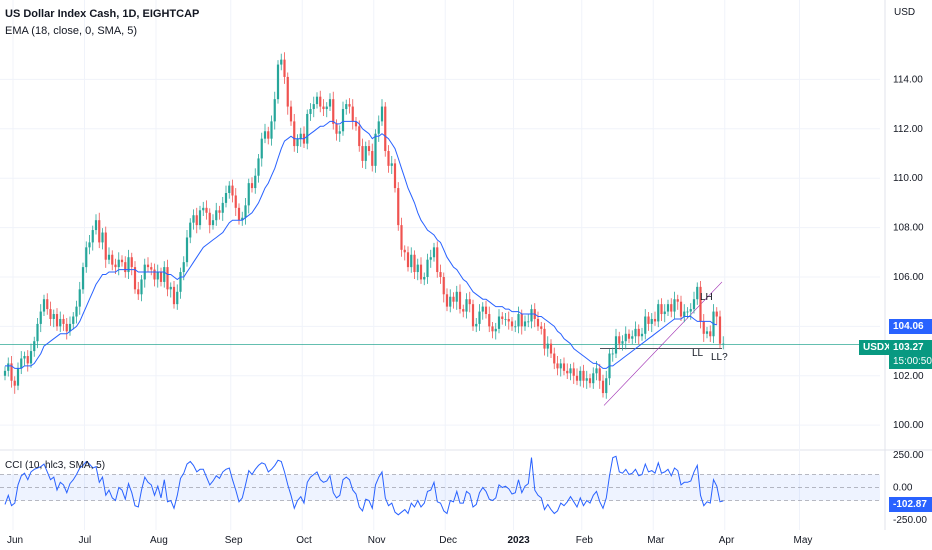 The image size is (932, 550). I want to click on ema-legend: EMA (18, close, 0, SMA, 5), so click(71, 31).